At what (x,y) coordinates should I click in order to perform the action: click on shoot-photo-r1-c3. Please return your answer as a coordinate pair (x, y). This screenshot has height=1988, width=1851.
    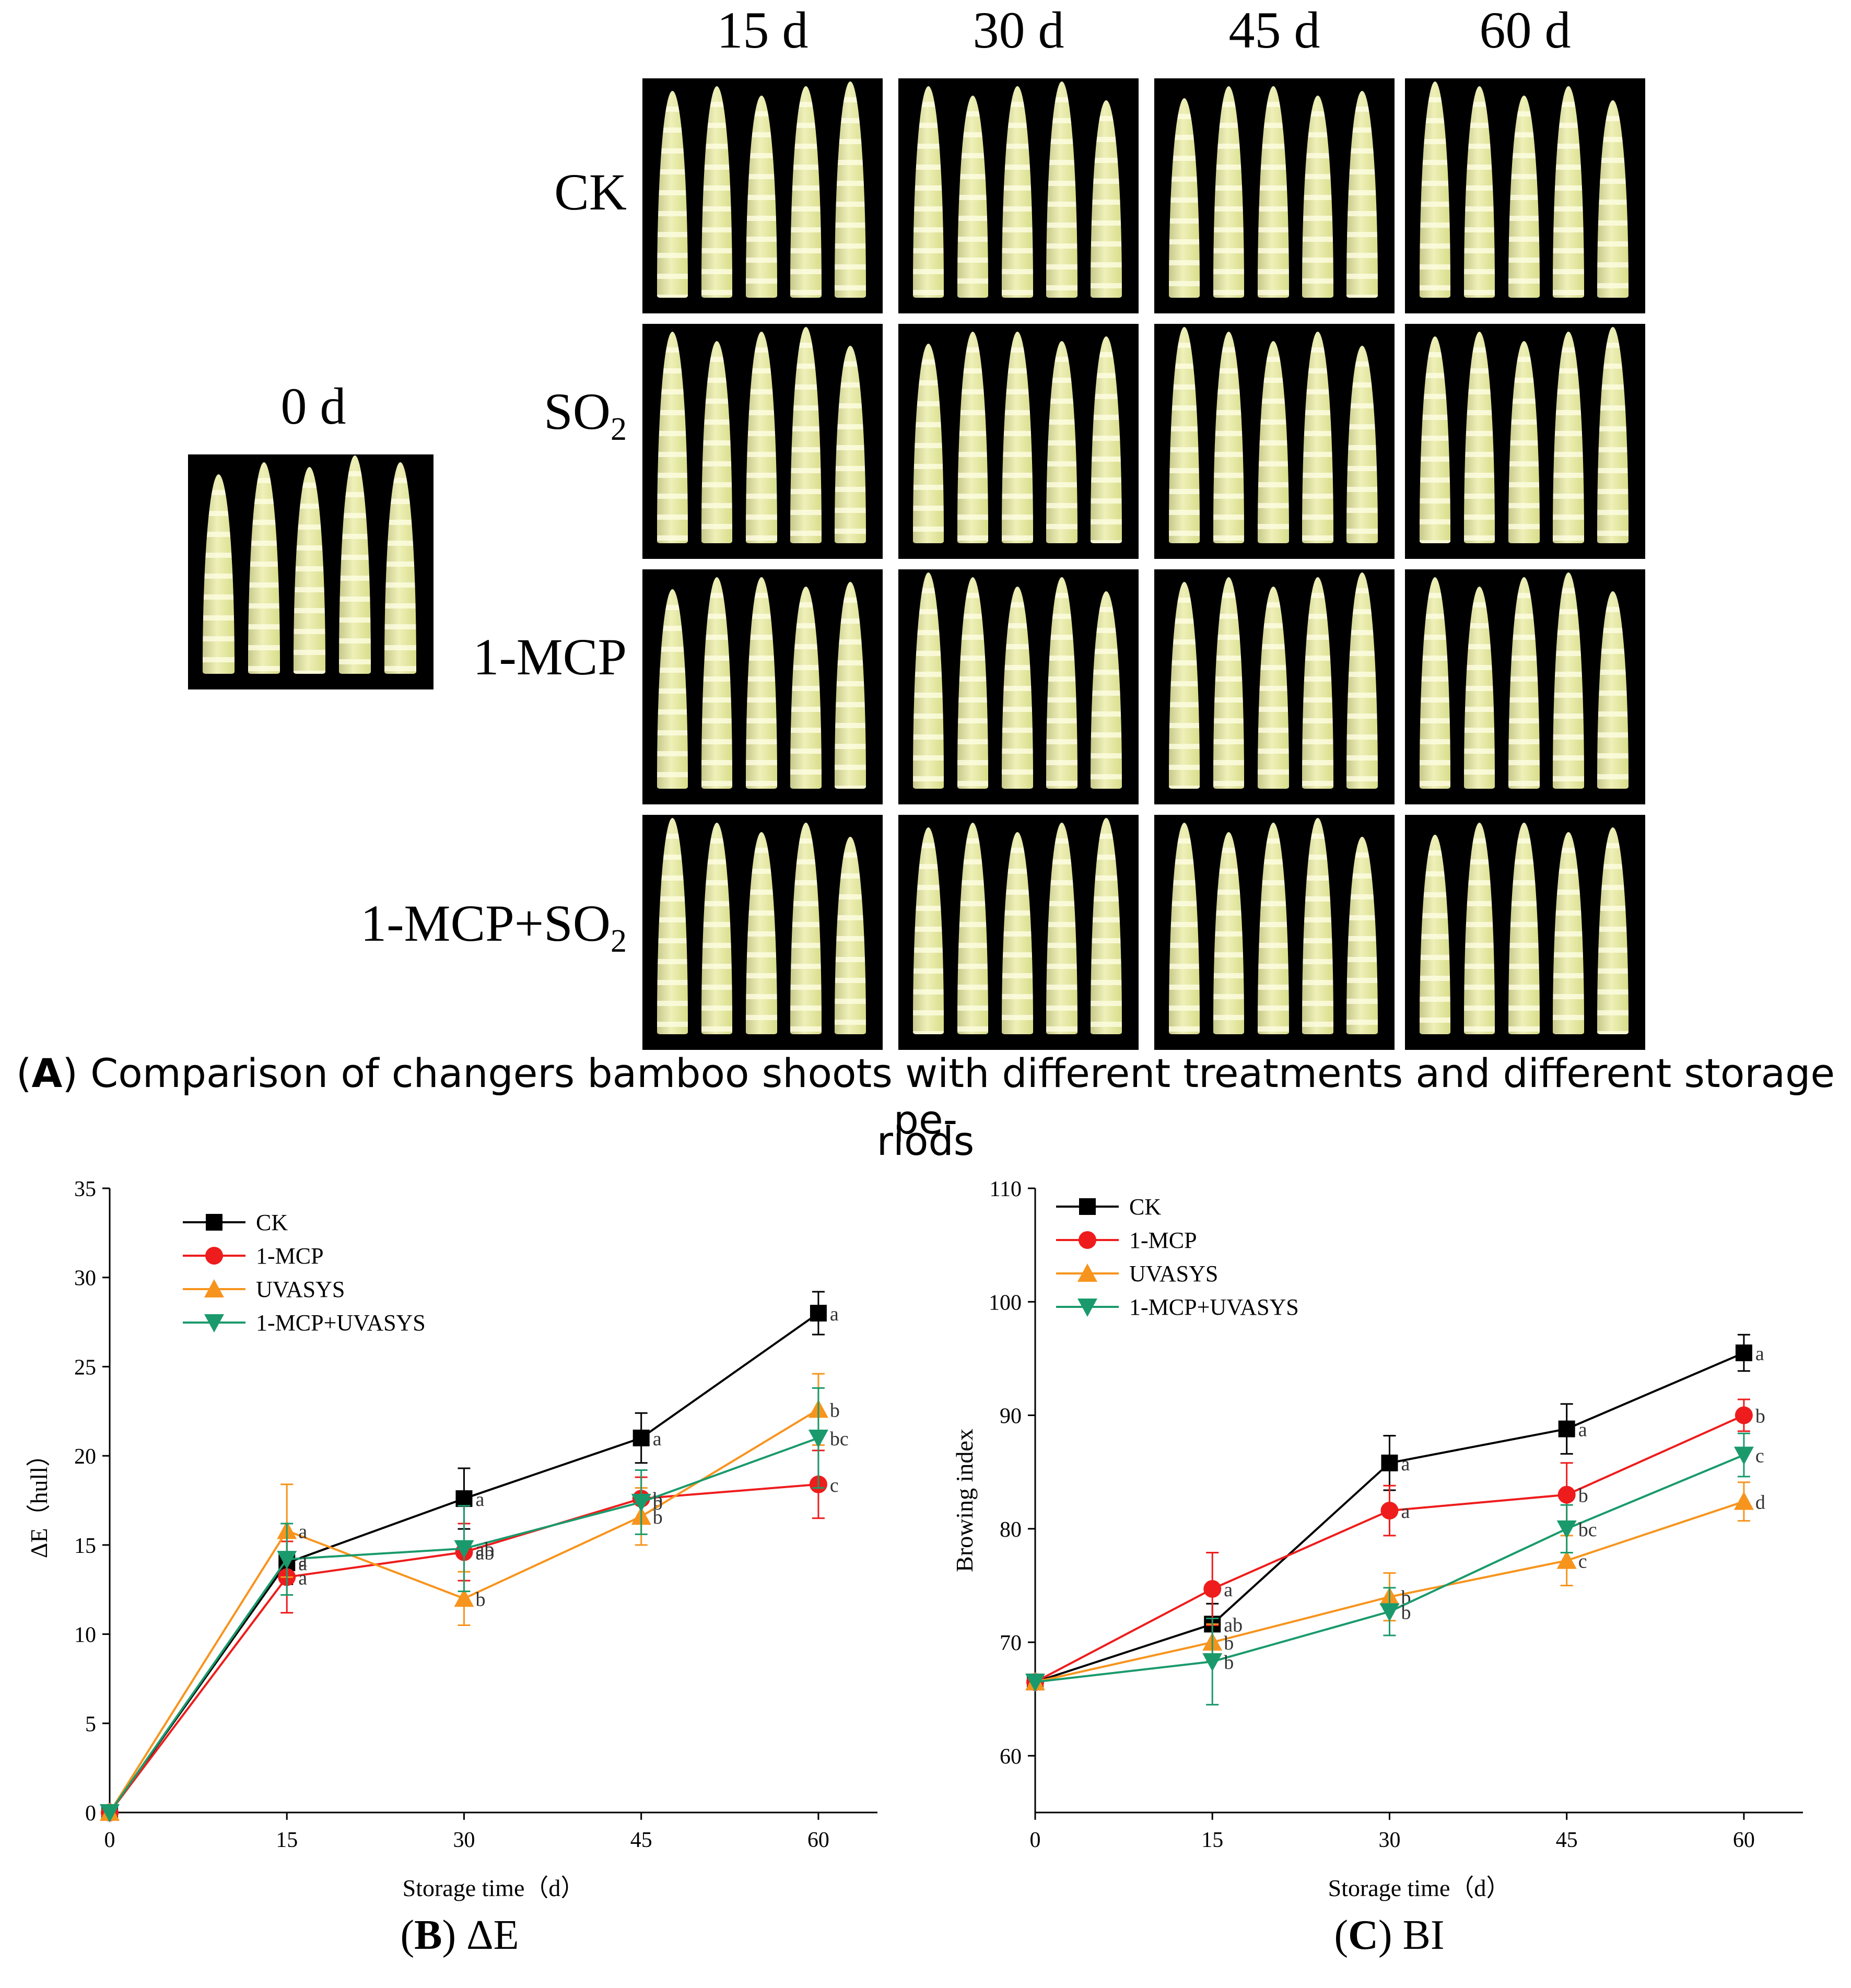
    Looking at the image, I should click on (1274, 195).